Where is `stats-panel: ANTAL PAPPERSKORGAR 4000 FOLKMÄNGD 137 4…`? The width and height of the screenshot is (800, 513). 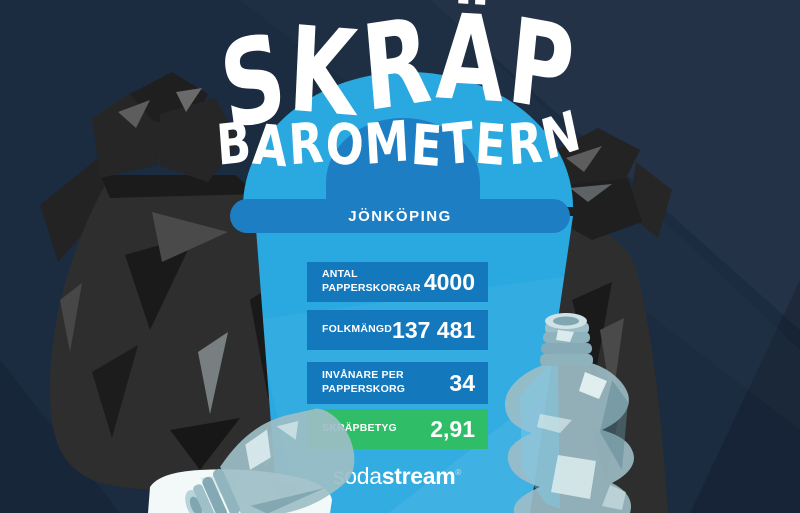
stats-panel: ANTAL PAPPERSKORGAR 4000 FOLKMÄNGD 137 4… is located at coordinates (397, 357).